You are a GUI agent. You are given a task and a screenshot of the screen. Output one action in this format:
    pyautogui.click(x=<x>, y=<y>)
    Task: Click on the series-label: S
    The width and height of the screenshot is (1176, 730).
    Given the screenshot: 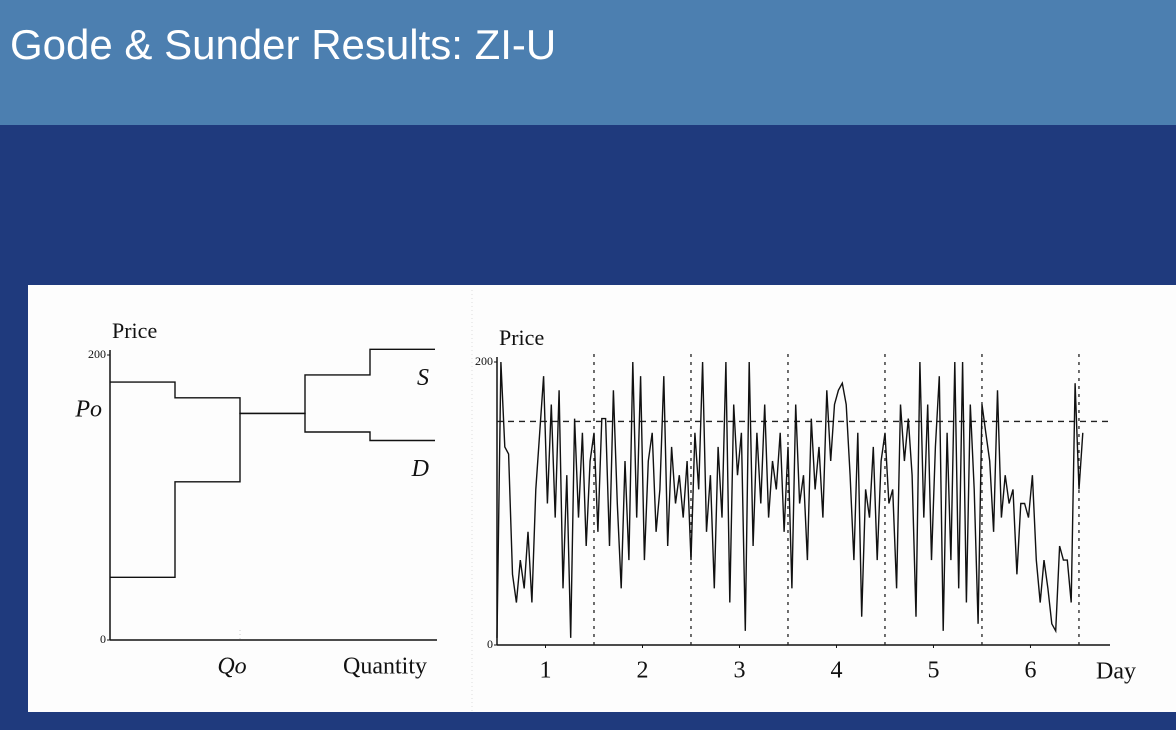 What is the action you would take?
    pyautogui.click(x=423, y=378)
    